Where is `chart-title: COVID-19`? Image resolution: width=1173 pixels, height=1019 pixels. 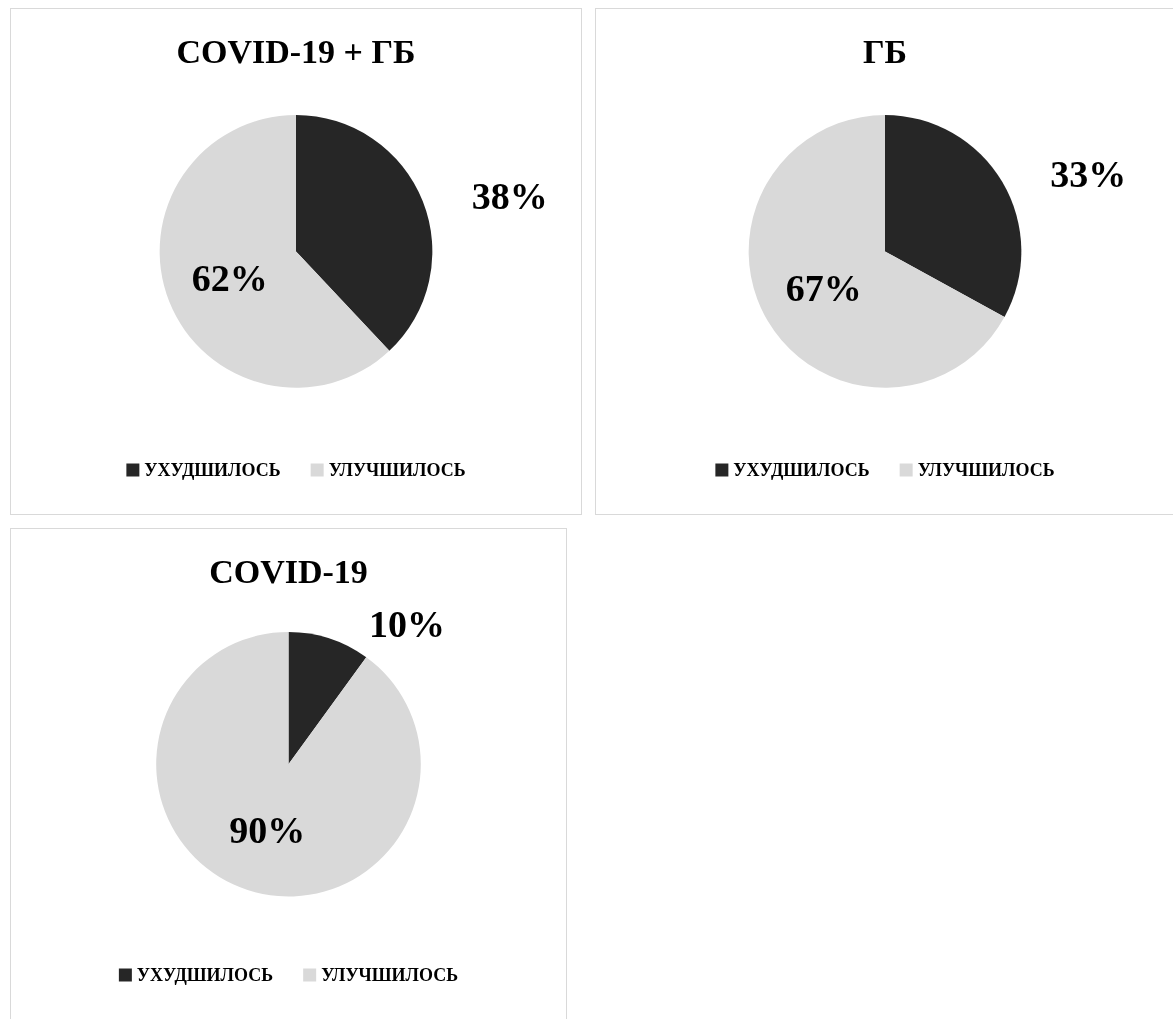
chart-title: COVID-19 is located at coordinates (288, 571).